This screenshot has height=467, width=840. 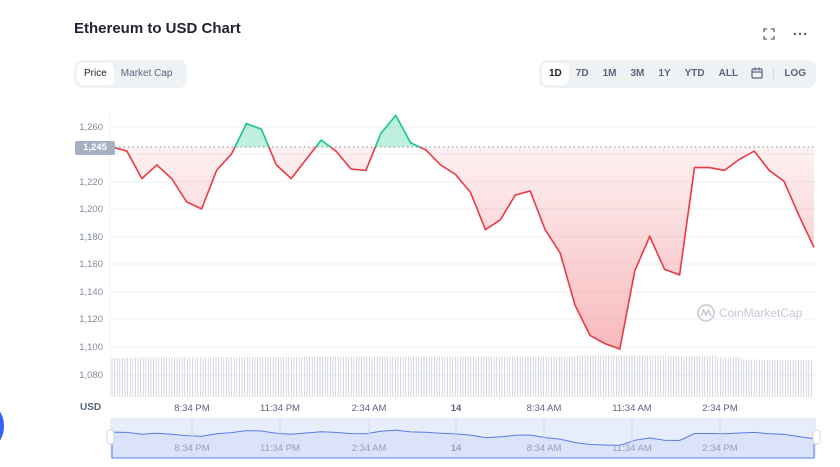 I want to click on range-1m: 1M, so click(x=609, y=73).